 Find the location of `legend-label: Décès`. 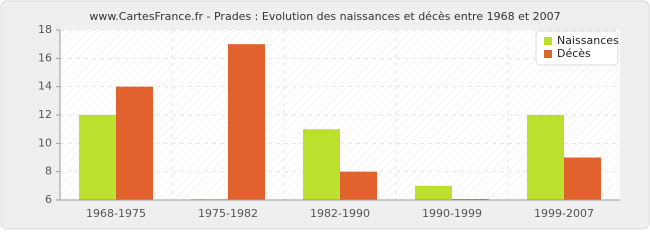

legend-label: Décès is located at coordinates (574, 53).